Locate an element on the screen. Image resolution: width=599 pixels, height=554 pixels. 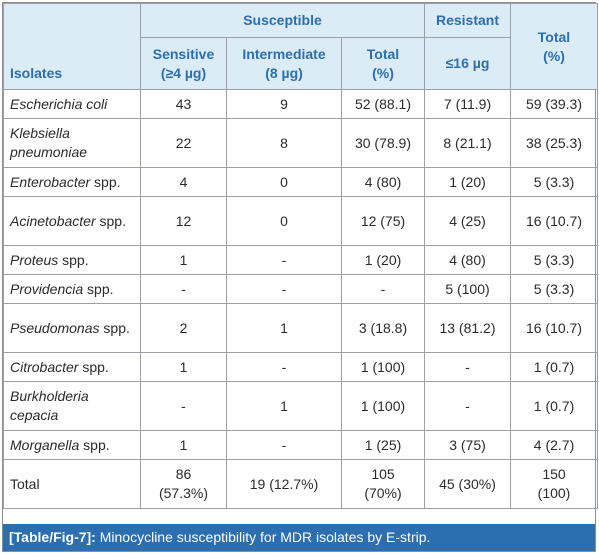
table-row: Citrobacter spp. 1 - 1 (100) - 1 (0.7) is located at coordinates (300, 367).